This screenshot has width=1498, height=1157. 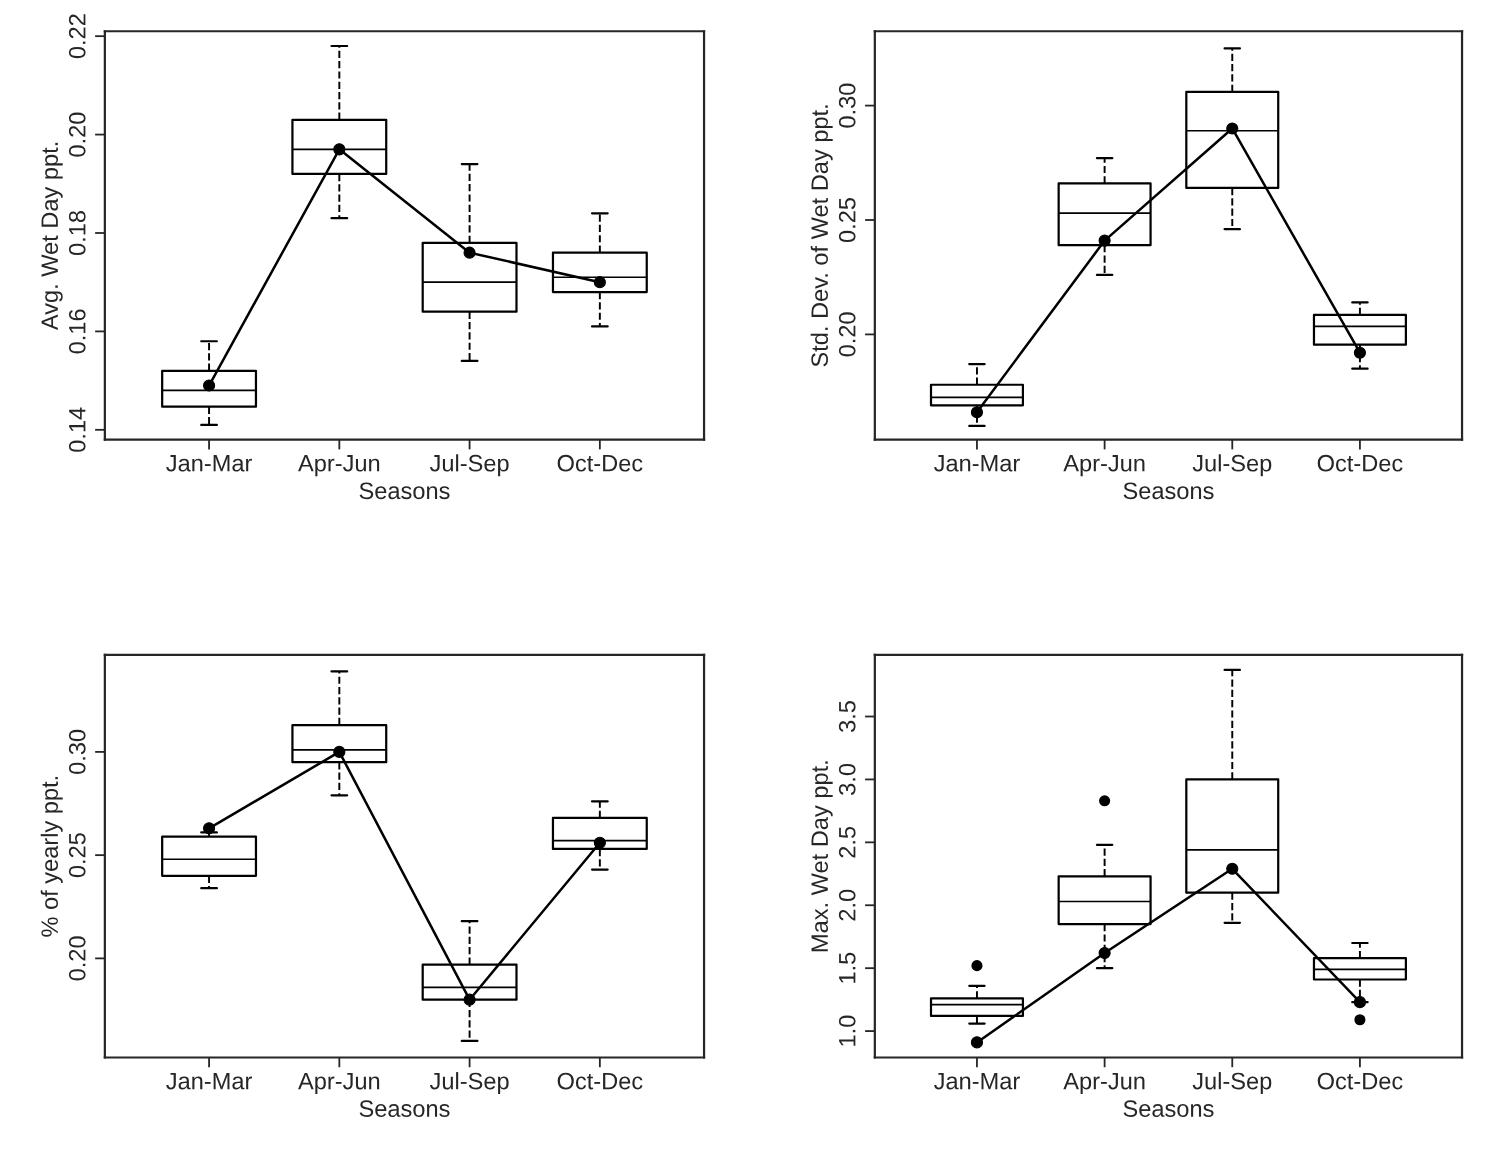 I want to click on y-axis-title: Std. Dev. of Wet Day ppt., so click(x=821, y=236).